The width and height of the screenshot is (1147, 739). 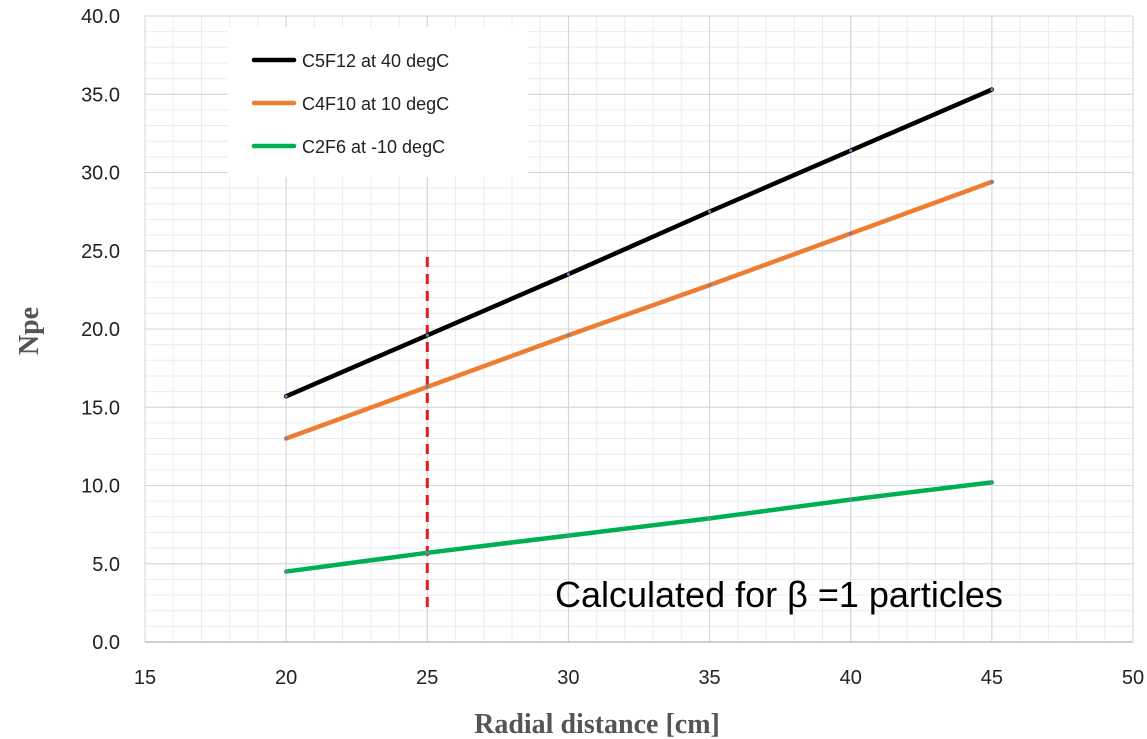 What do you see at coordinates (375, 104) in the screenshot?
I see `legend-label: C4F10 at 10 degC` at bounding box center [375, 104].